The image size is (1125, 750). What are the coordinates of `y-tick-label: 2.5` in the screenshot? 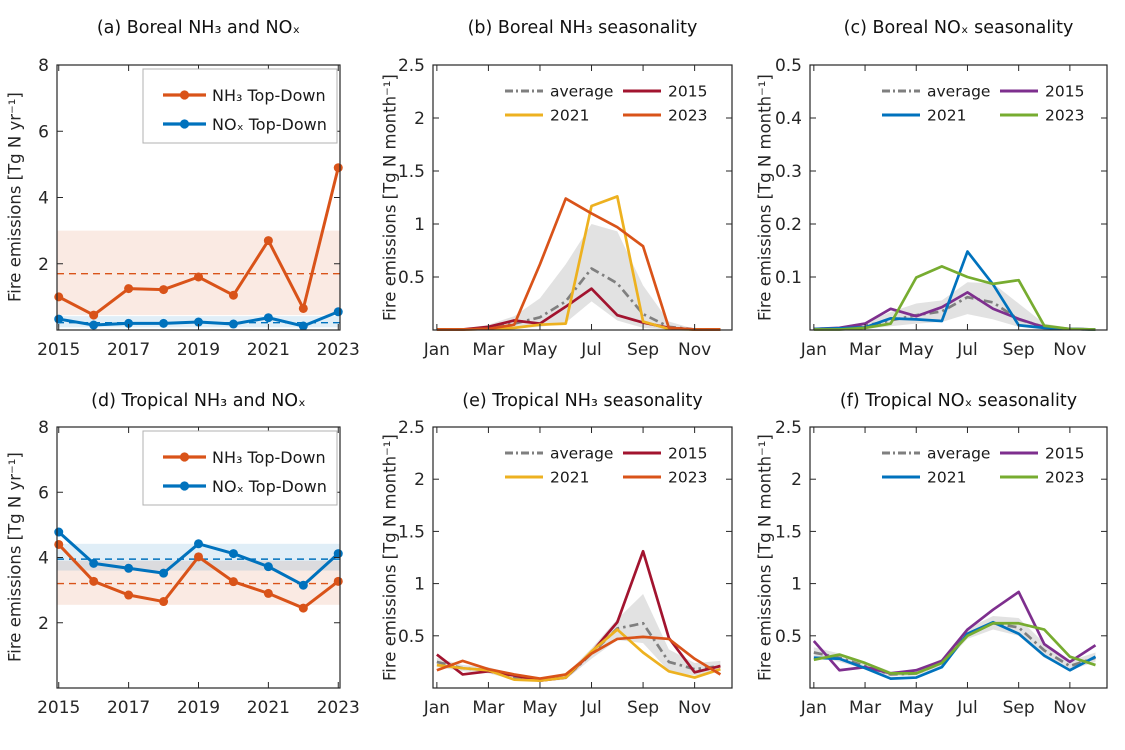 It's located at (788, 428).